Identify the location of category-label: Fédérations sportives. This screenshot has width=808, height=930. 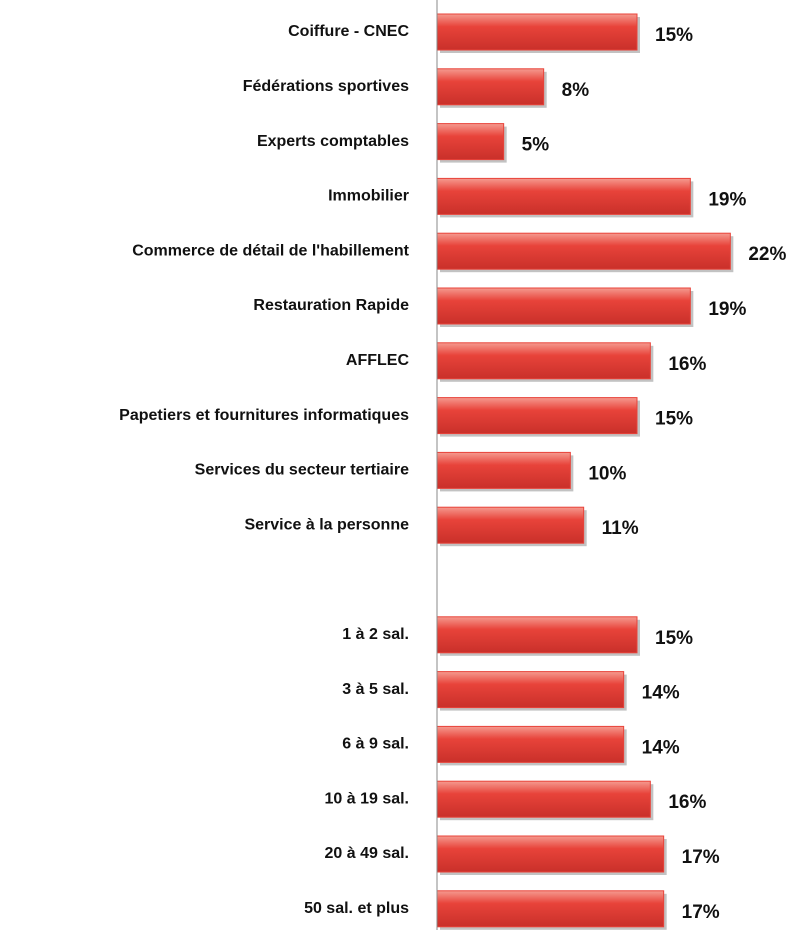
(326, 86).